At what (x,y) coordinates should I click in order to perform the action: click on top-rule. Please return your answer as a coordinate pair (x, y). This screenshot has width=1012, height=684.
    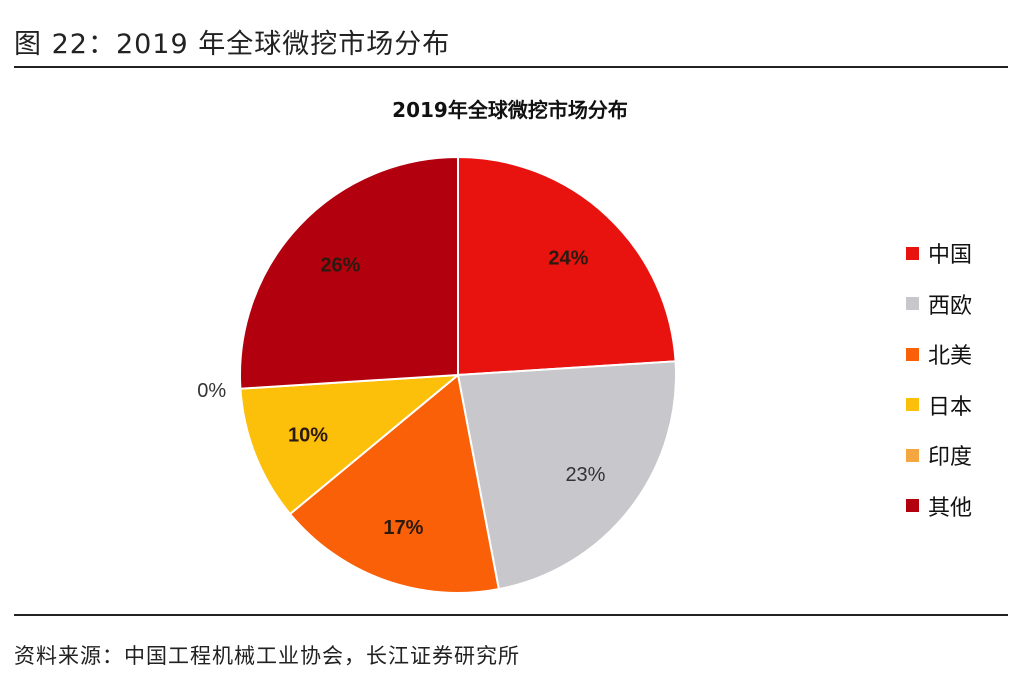
    Looking at the image, I should click on (511, 67).